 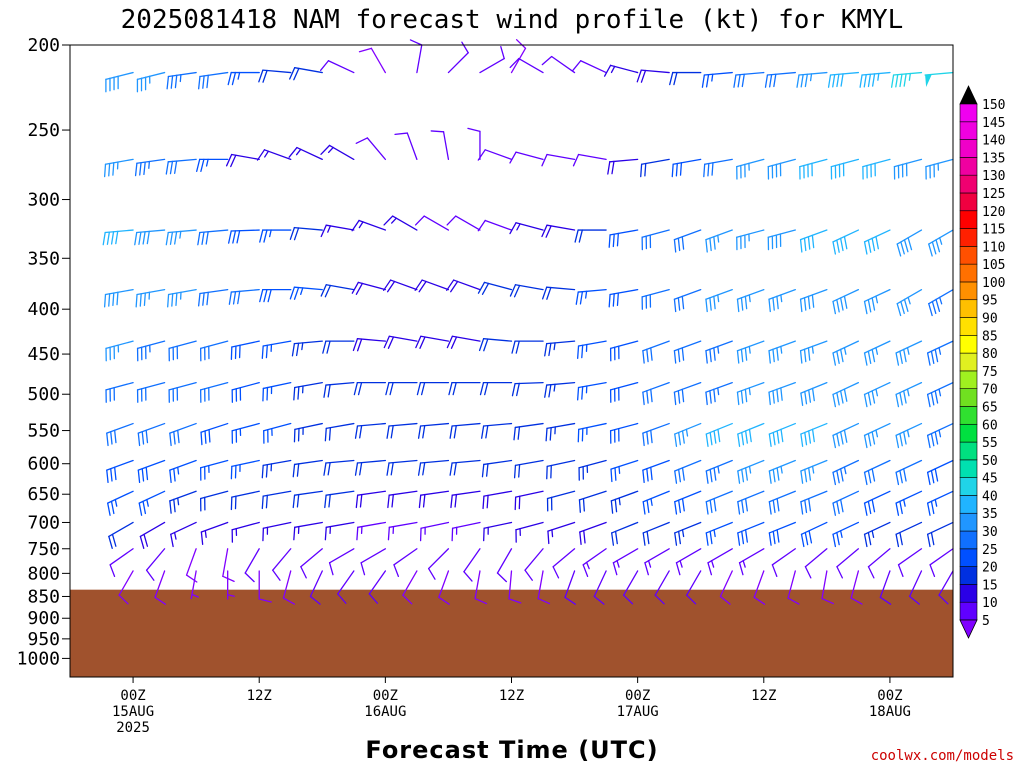 What do you see at coordinates (43, 354) in the screenshot?
I see `y-tick-label: 450` at bounding box center [43, 354].